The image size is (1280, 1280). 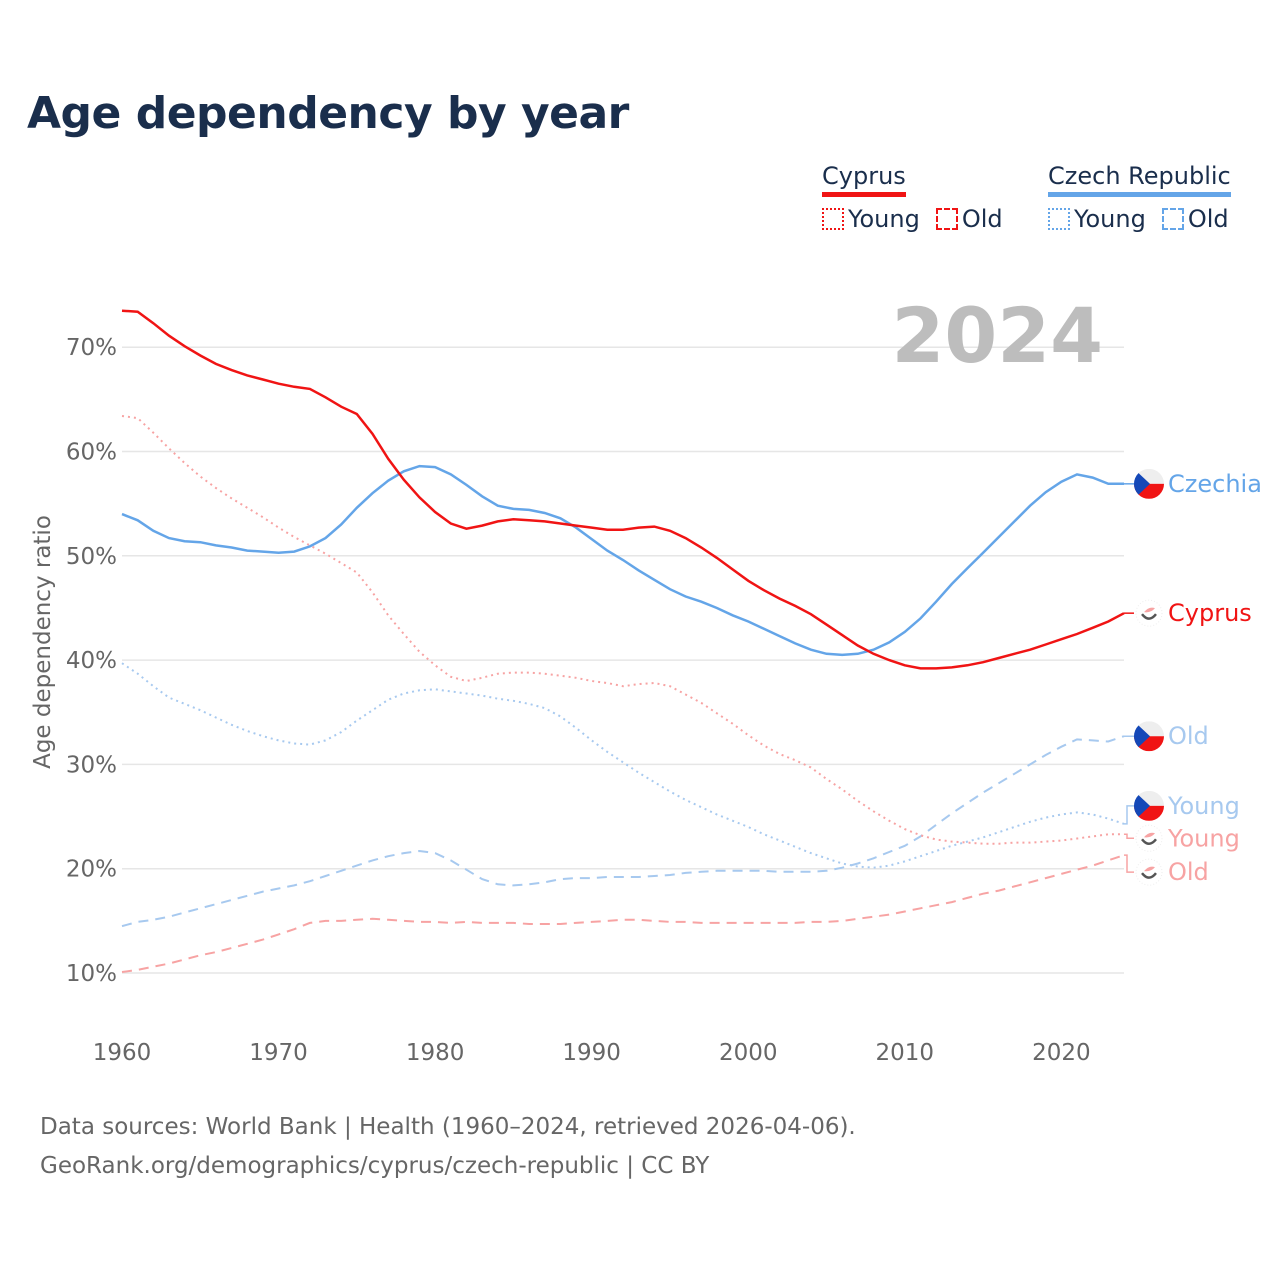 I want to click on series-line-cyprus-old, so click(x=623, y=913).